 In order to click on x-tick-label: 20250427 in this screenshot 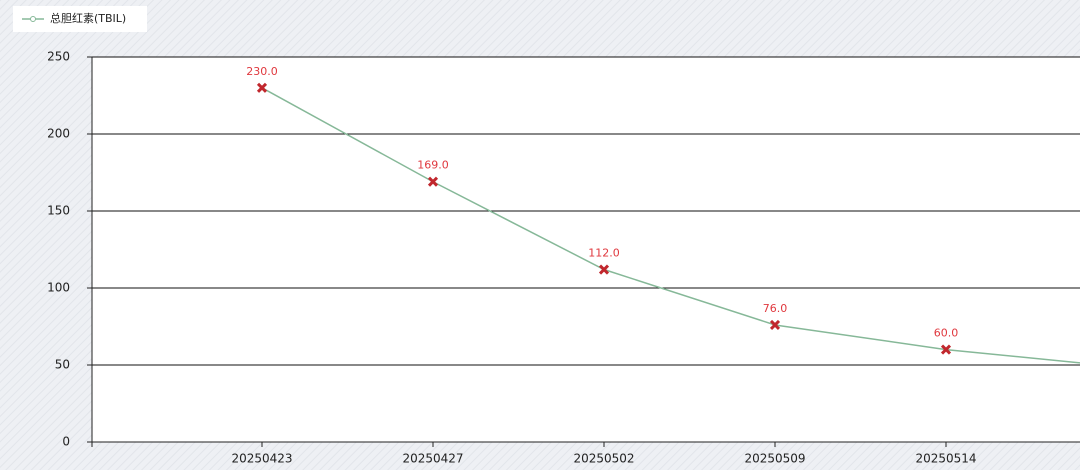, I will do `click(432, 459)`.